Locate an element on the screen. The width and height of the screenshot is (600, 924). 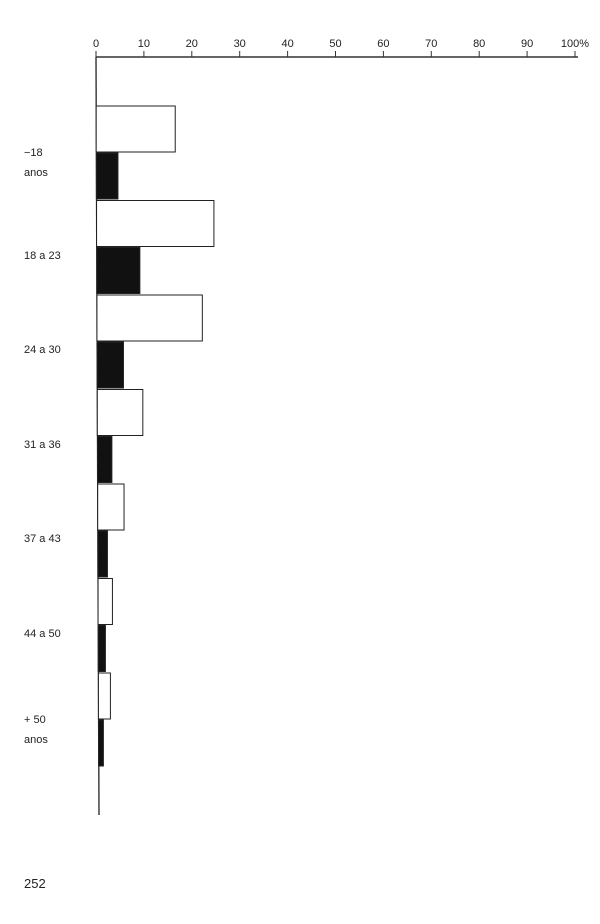
category-label: 24 a 30 is located at coordinates (42, 350).